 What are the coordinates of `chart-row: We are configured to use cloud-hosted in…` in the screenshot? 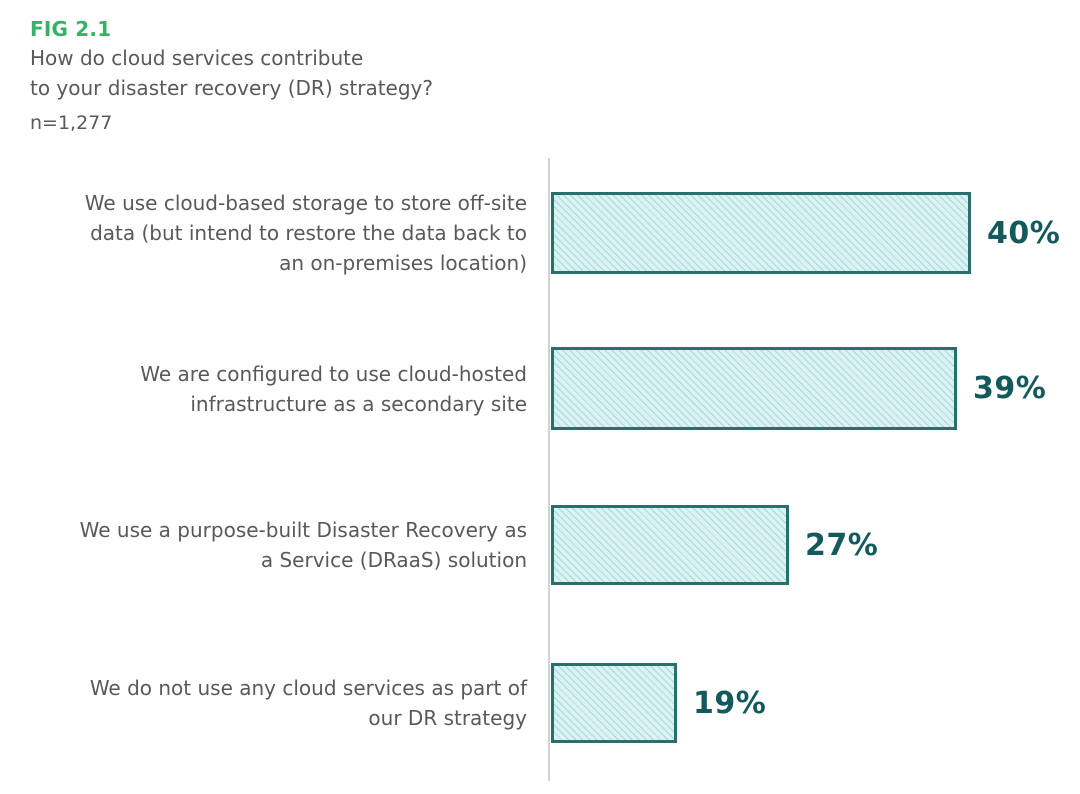 It's located at (540, 388).